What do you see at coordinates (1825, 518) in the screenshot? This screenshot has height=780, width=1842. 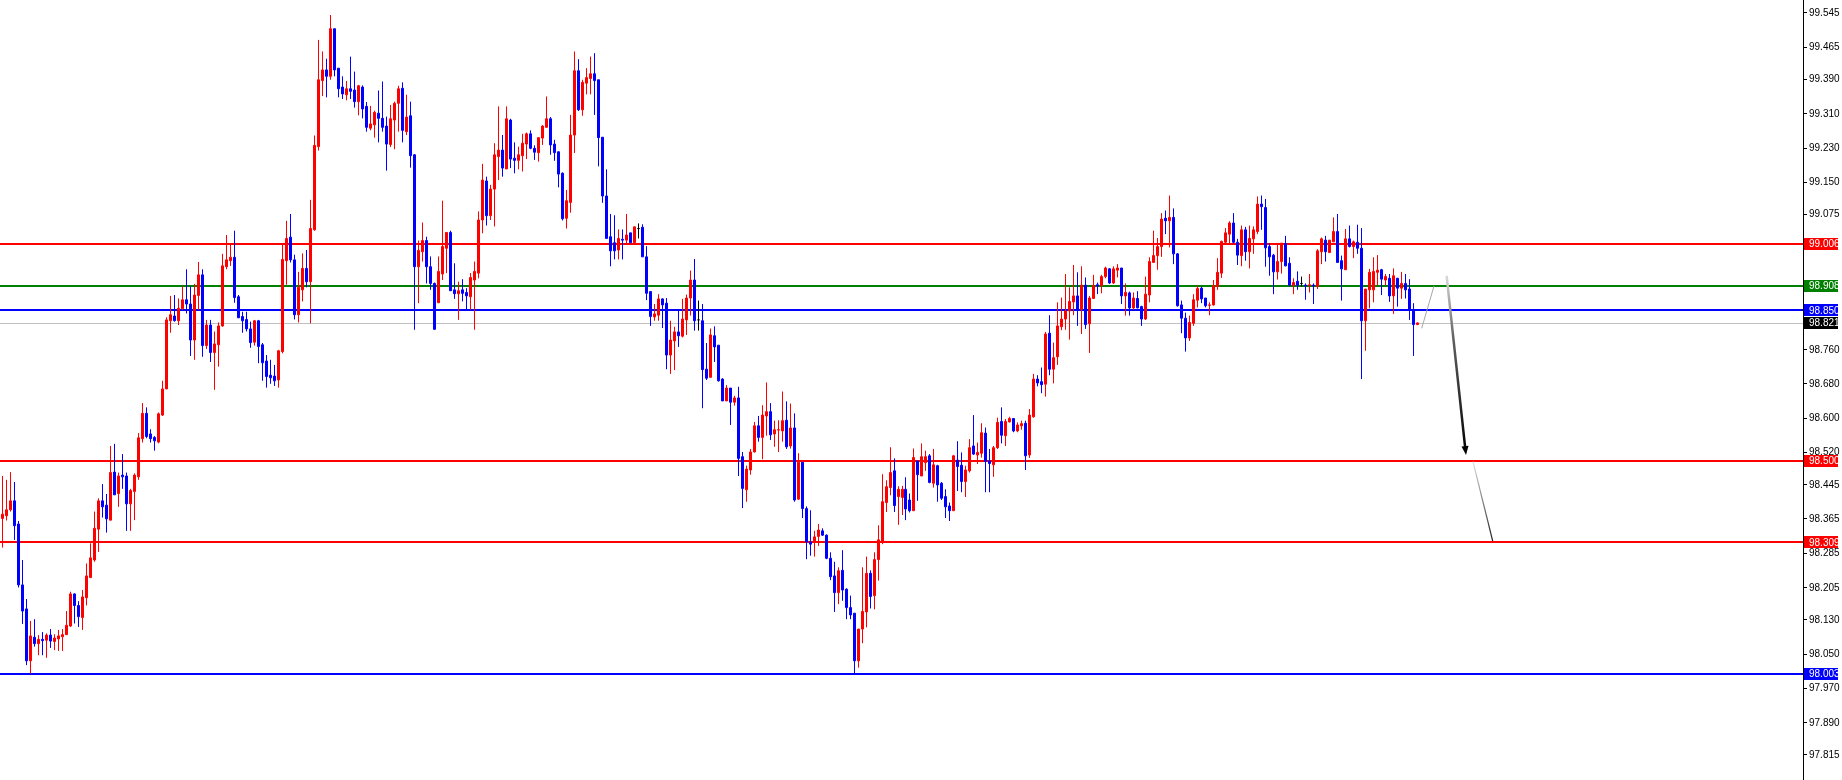 I see `y-tick-label: 98.365` at bounding box center [1825, 518].